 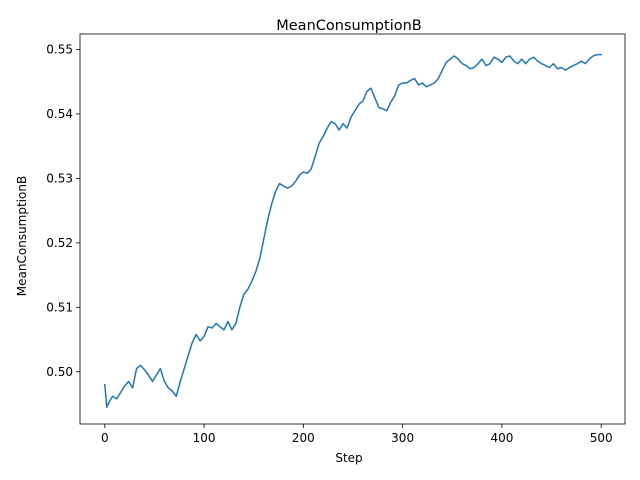 I want to click on x-tick-label: 0, so click(x=105, y=438).